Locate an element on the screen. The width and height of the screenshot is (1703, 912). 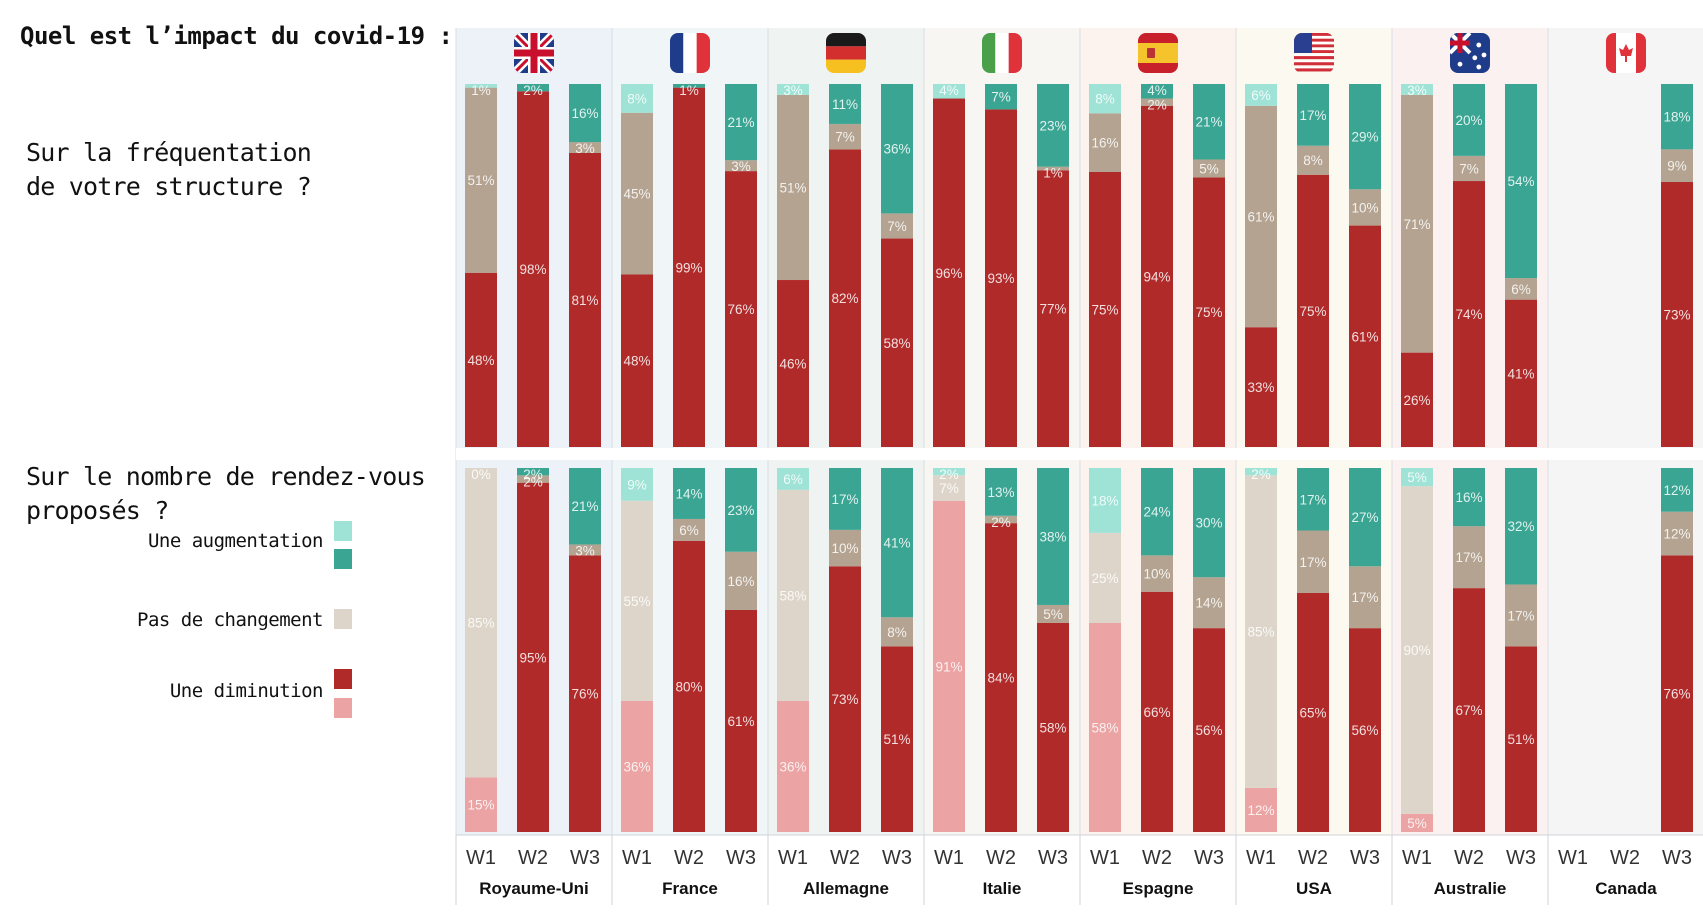
bar-value-label: 18% is located at coordinates (1676, 117).